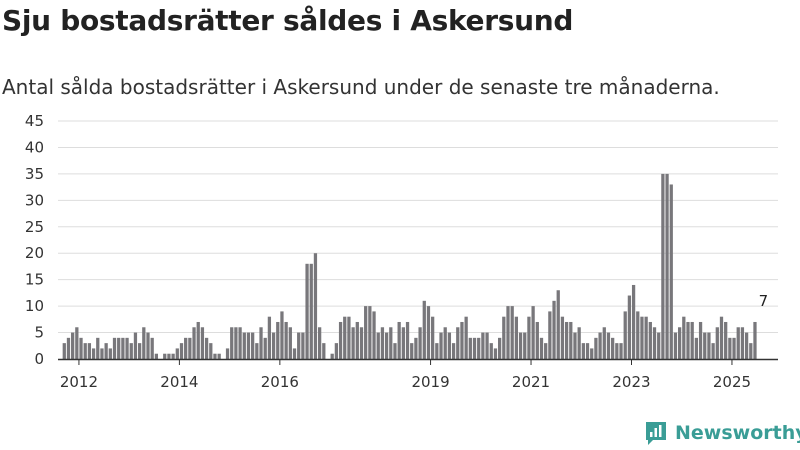 Image resolution: width=800 pixels, height=450 pixels. What do you see at coordinates (737, 433) in the screenshot?
I see `brand-name: Newsworthy` at bounding box center [737, 433].